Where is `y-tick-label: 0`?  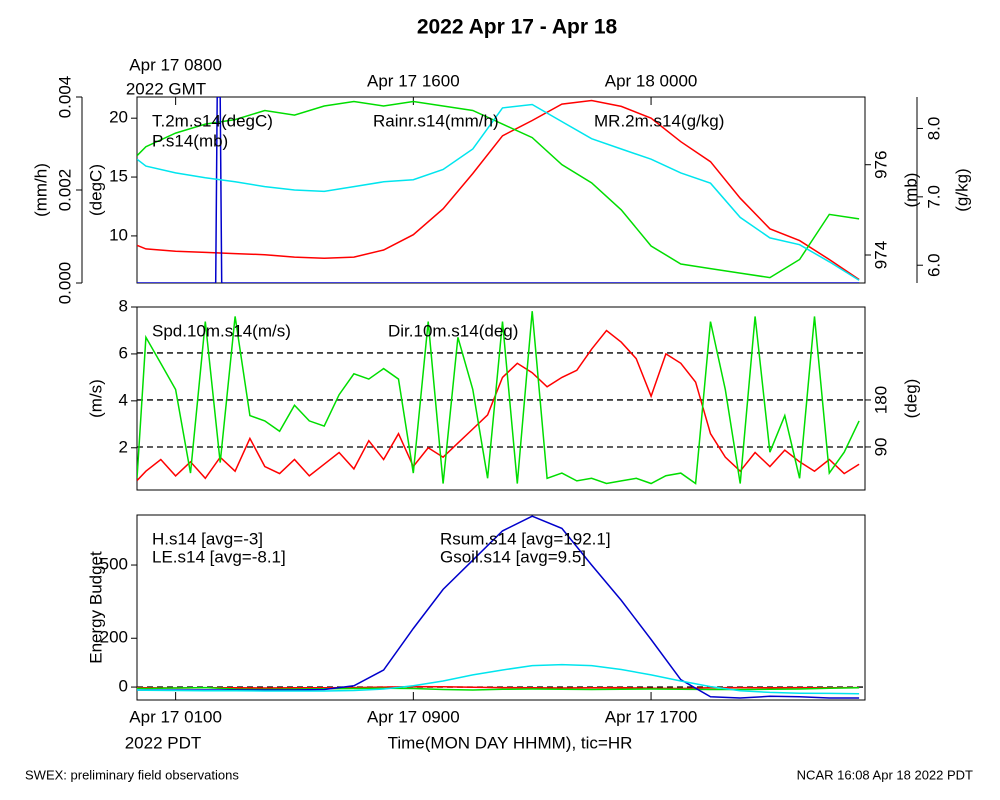 y-tick-label: 0 is located at coordinates (123, 686).